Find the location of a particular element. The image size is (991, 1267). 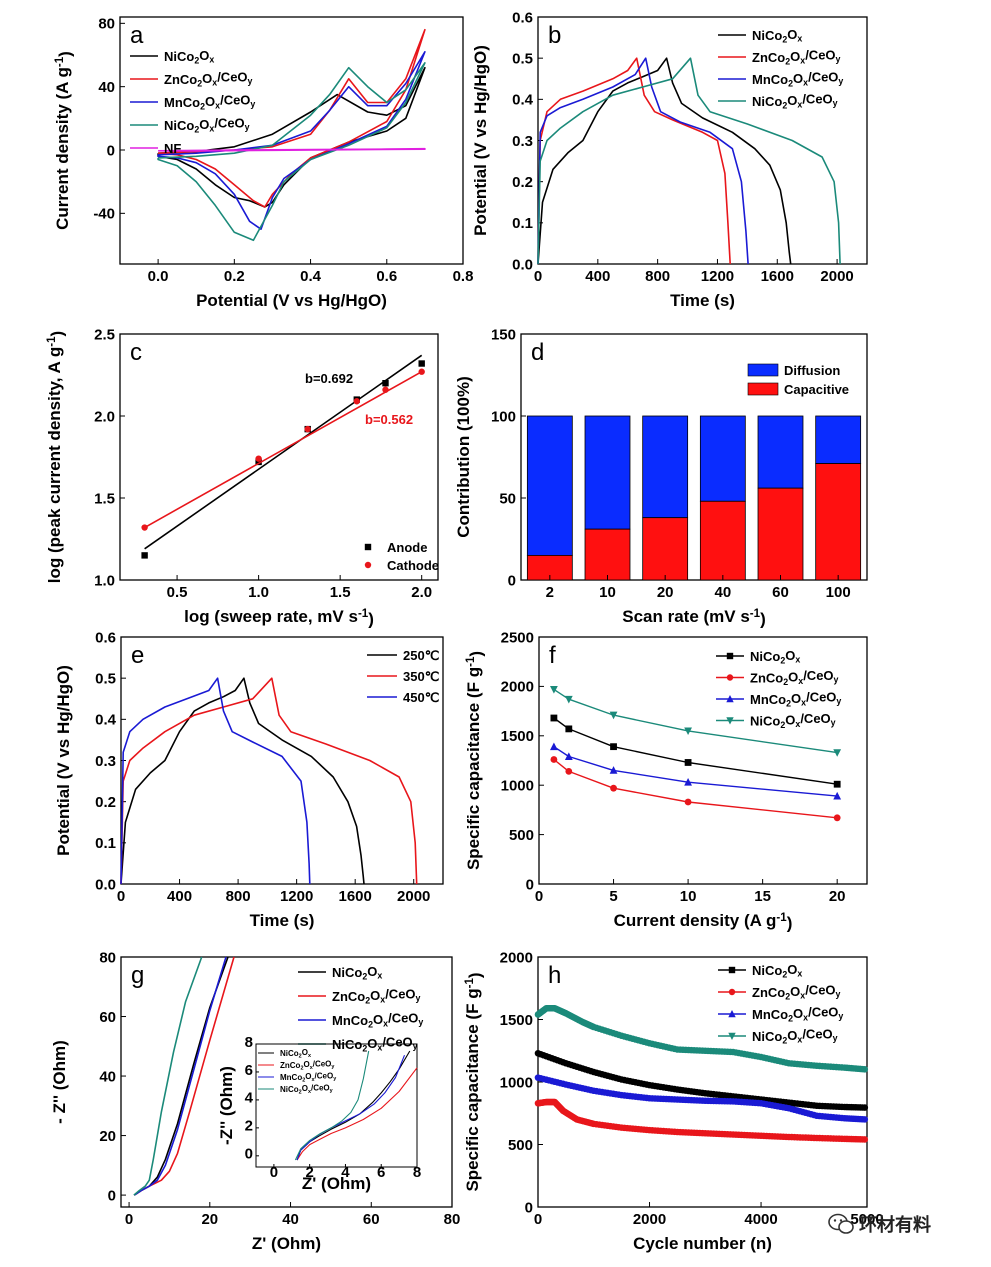

y-tick-label: -40 is located at coordinates (104, 214).